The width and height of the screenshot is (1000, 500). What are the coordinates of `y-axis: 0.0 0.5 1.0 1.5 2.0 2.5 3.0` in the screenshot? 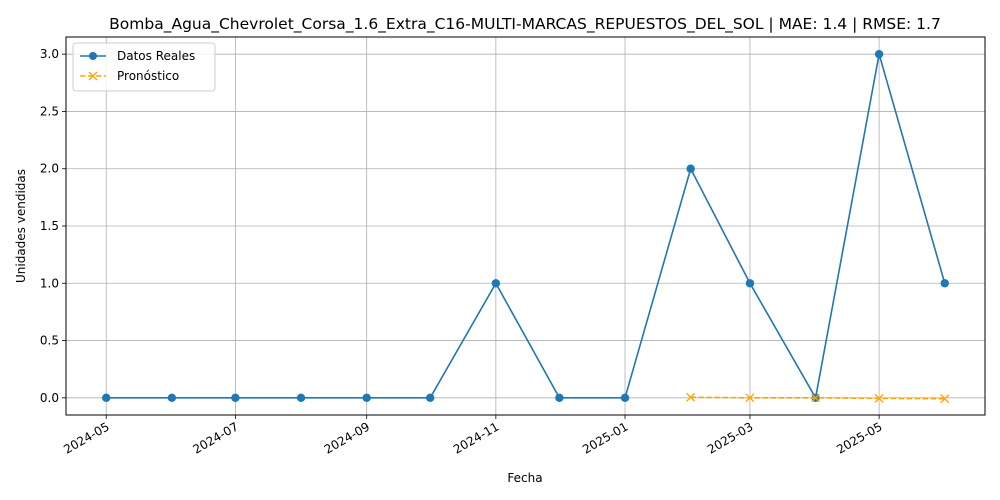 It's located at (53, 226).